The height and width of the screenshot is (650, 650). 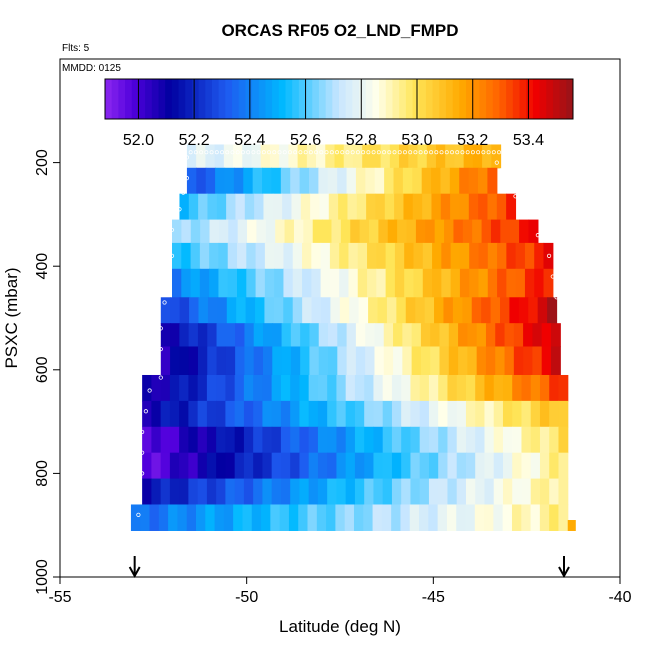 What do you see at coordinates (333, 114) in the screenshot?
I see `colorbar-ticks: 52.0 52.2 52.4 52.6 52.8 53.0 53.2 53.4` at bounding box center [333, 114].